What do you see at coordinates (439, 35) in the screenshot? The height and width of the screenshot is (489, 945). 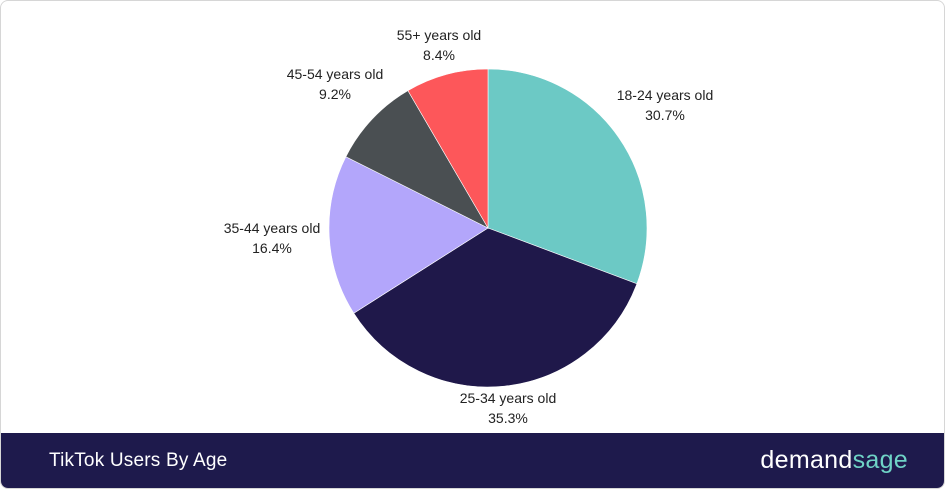 I see `slice-label-5: 55+ years old` at bounding box center [439, 35].